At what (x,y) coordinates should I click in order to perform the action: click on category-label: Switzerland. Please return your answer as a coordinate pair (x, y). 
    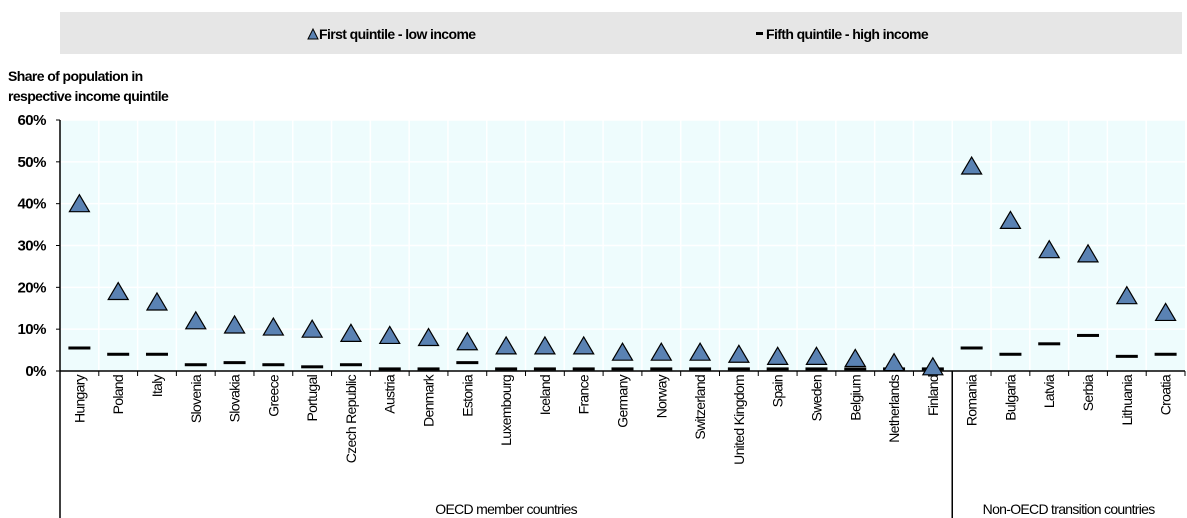
    Looking at the image, I should click on (700, 407).